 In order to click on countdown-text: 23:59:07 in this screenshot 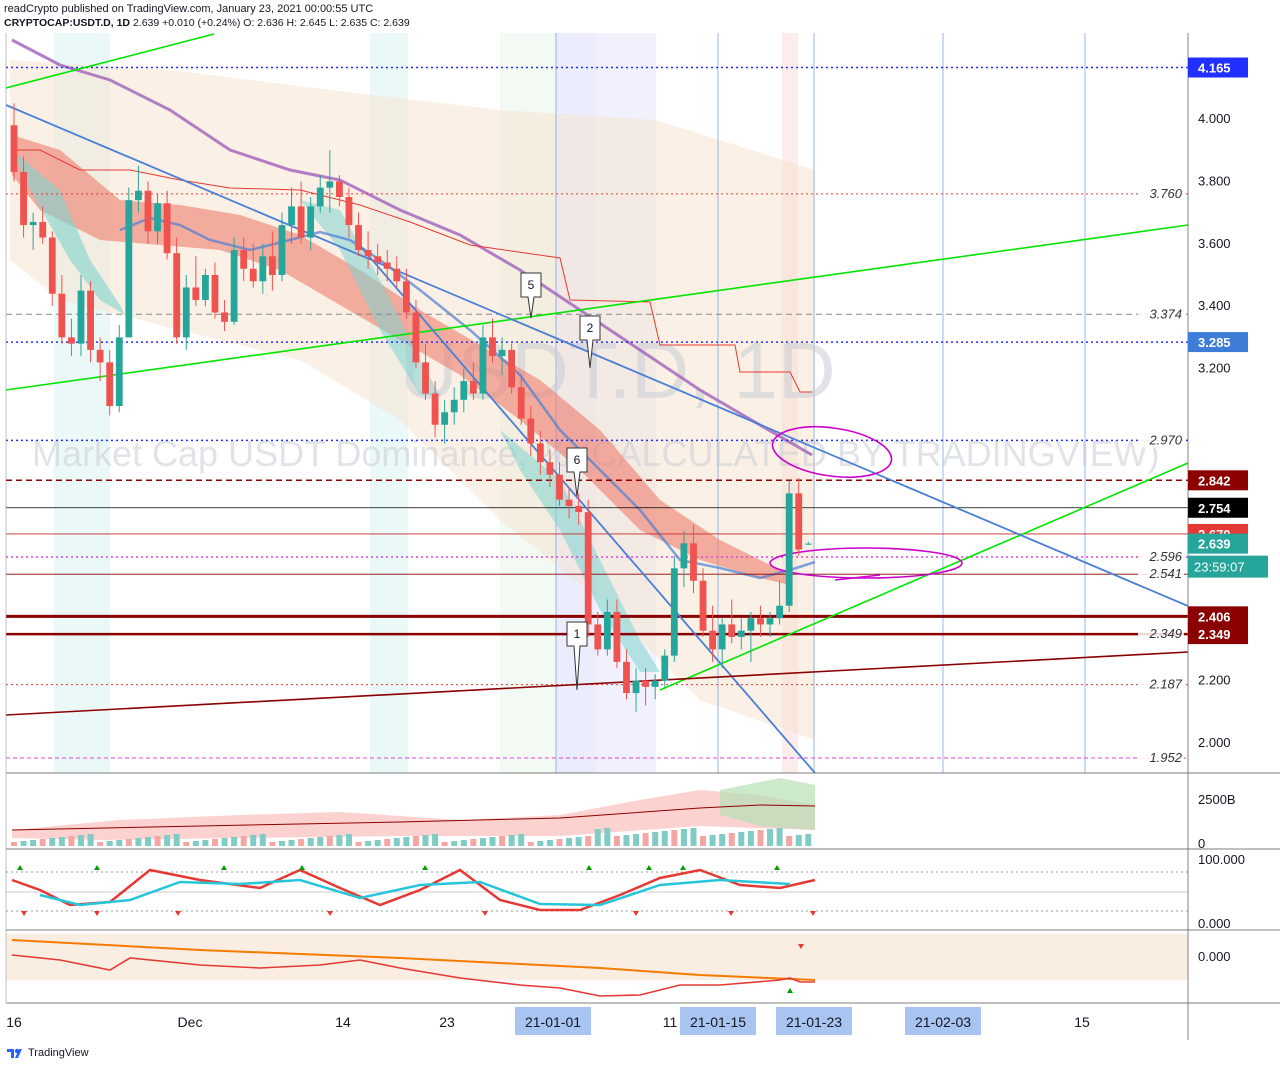, I will do `click(1219, 567)`.